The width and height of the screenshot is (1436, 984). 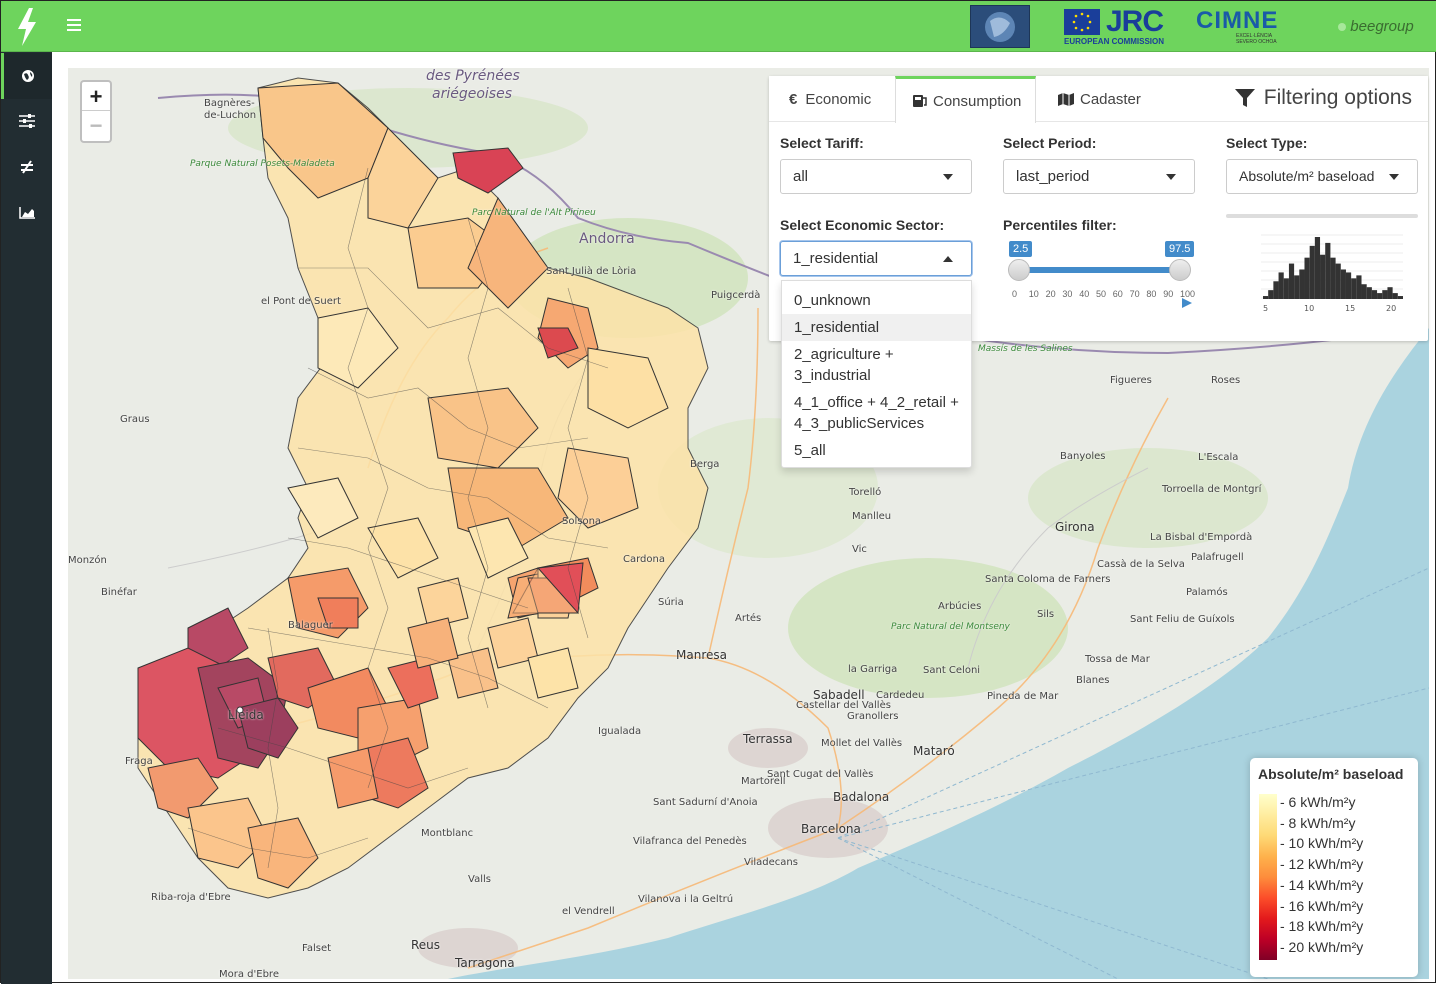 What do you see at coordinates (317, 948) in the screenshot?
I see `map-place-label: Falset` at bounding box center [317, 948].